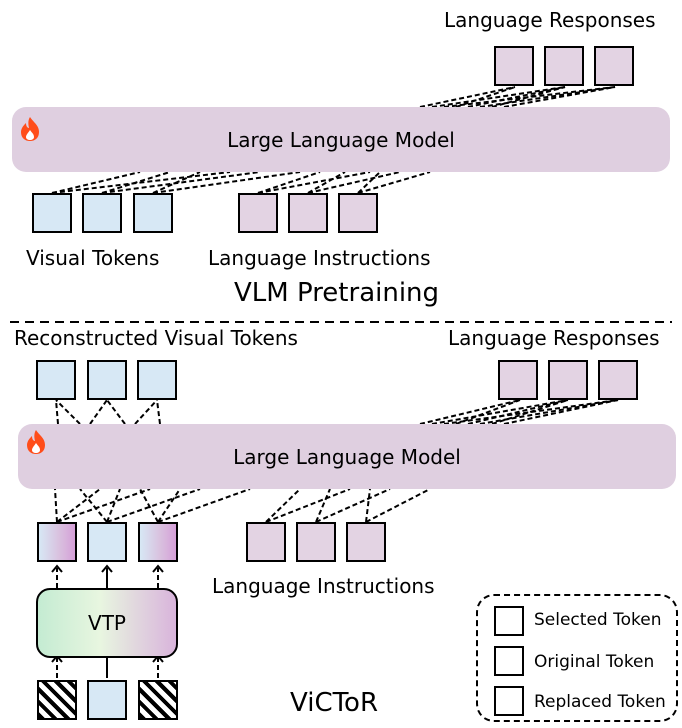  I want to click on legend-original-swatch, so click(509, 661).